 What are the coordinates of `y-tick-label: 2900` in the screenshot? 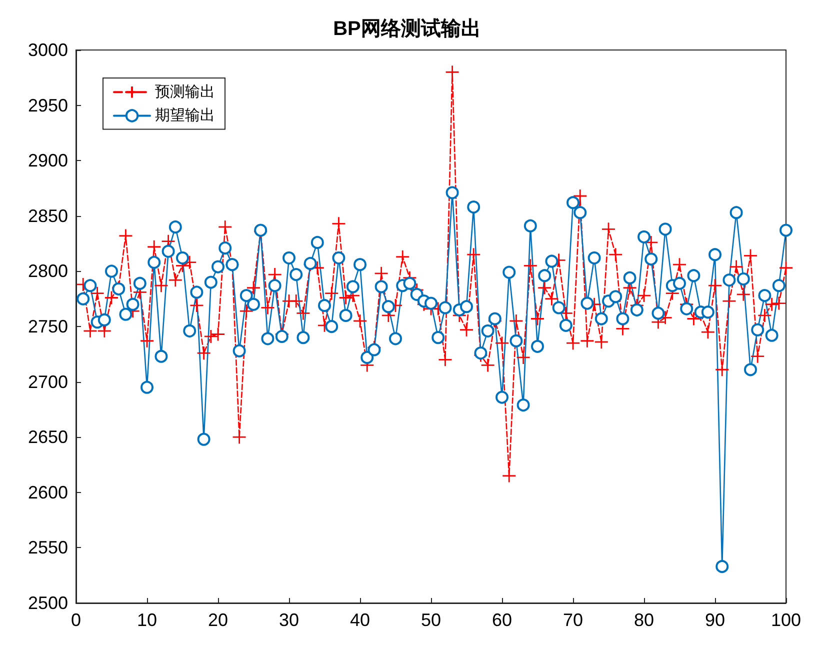 It's located at (48, 160).